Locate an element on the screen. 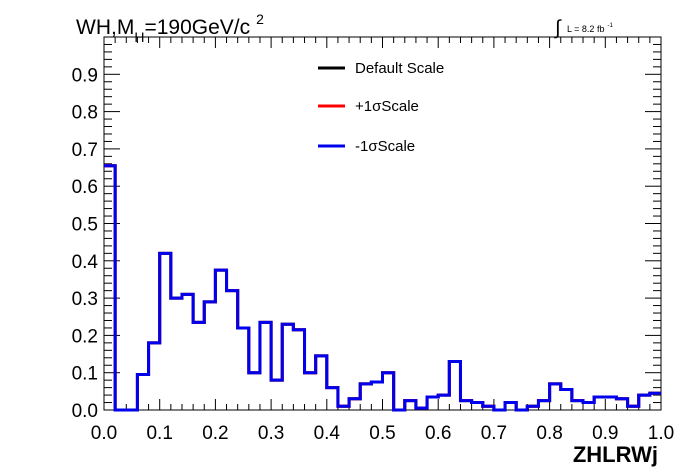 The image size is (696, 472). legend-label: -1σScale is located at coordinates (385, 146).